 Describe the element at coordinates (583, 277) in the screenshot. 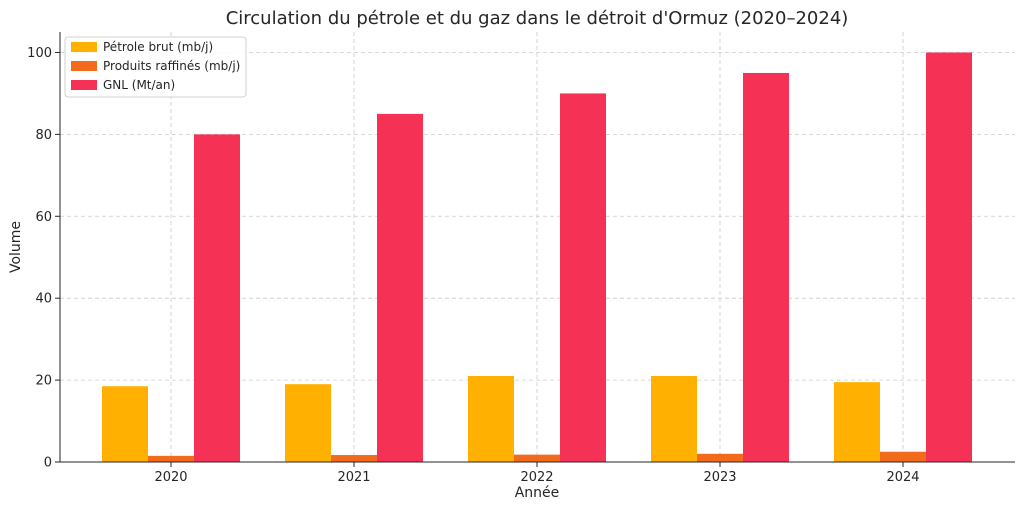

I see `bar-series-2-2022` at that location.